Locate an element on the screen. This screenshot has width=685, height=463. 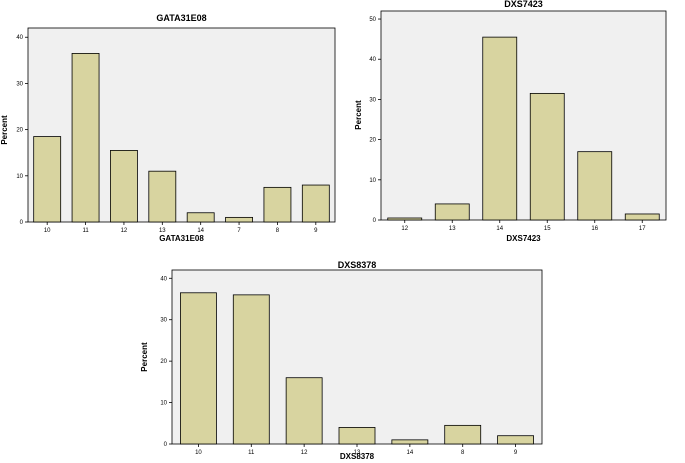
chart-title: DXS8378 is located at coordinates (357, 265).